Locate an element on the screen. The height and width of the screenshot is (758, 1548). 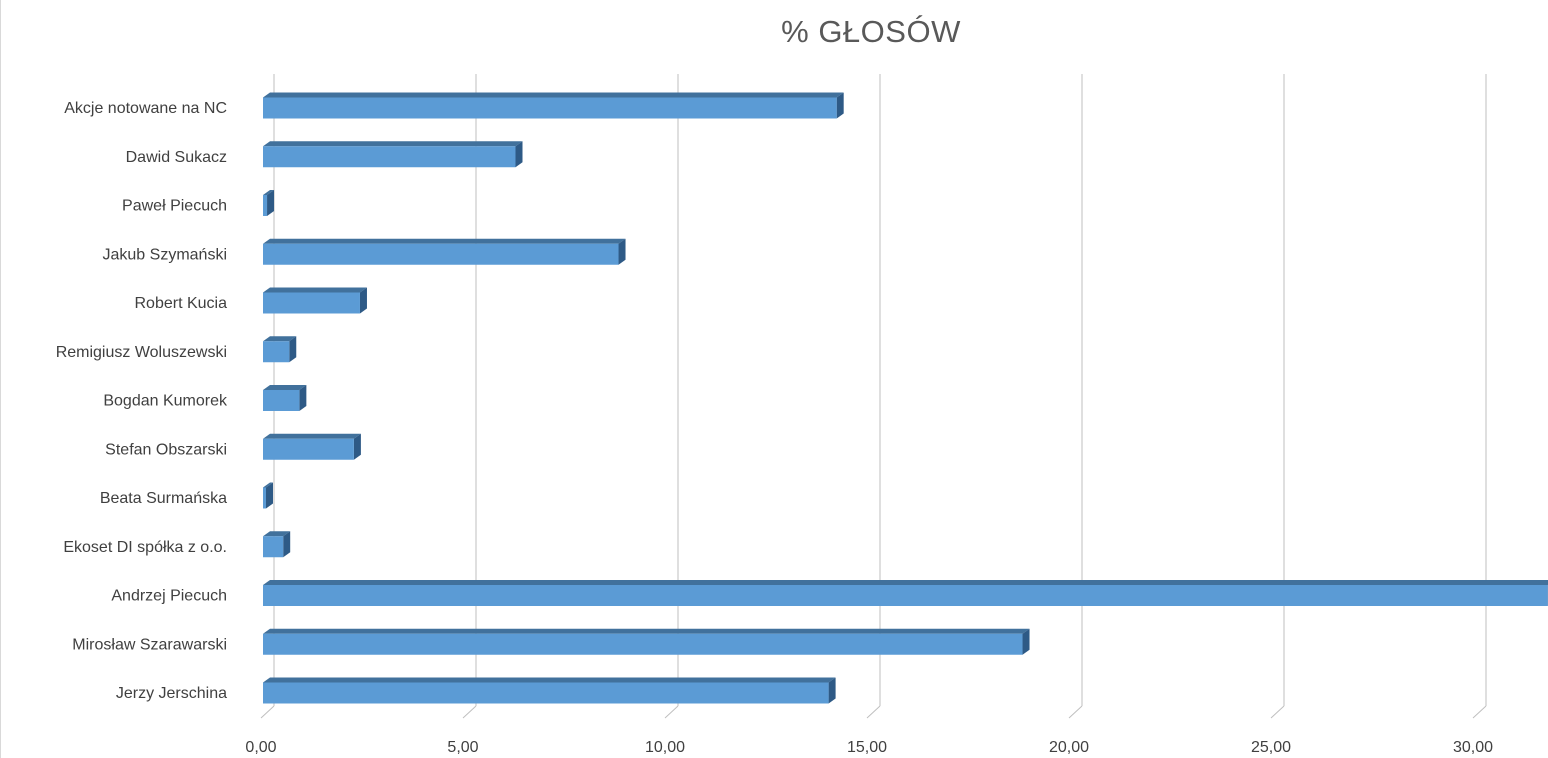
category-label: Mirosław Szarawarski is located at coordinates (149, 644).